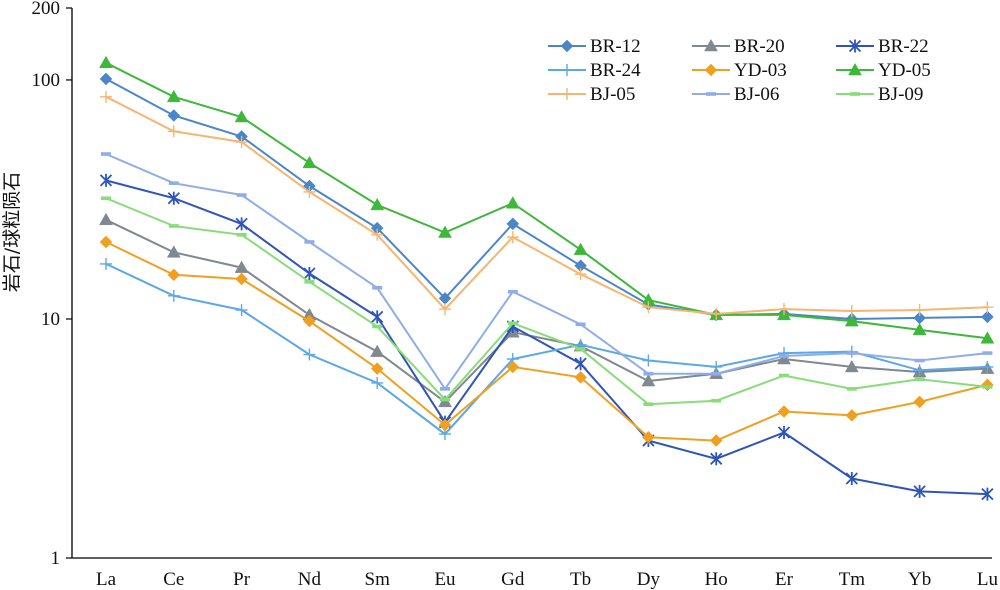  Describe the element at coordinates (852, 579) in the screenshot. I see `x-tick-label: Tm` at that location.